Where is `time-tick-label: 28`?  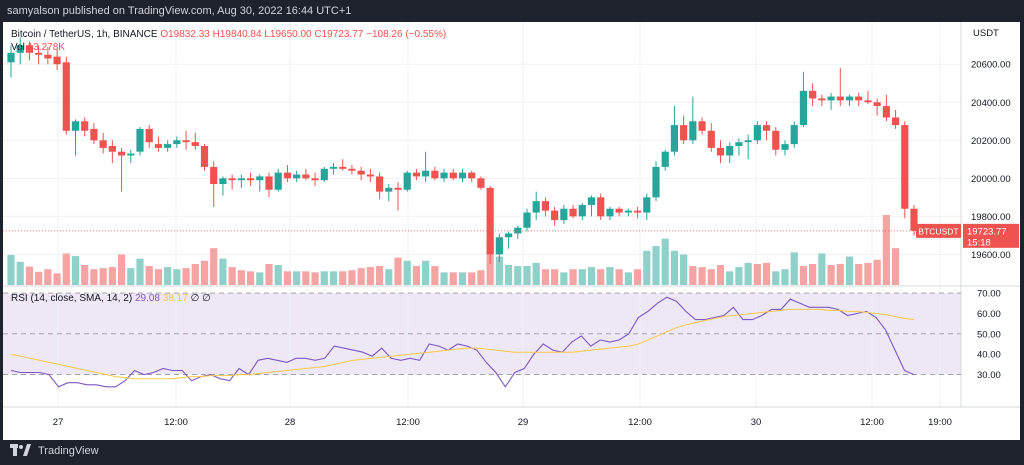 time-tick-label: 28 is located at coordinates (290, 422).